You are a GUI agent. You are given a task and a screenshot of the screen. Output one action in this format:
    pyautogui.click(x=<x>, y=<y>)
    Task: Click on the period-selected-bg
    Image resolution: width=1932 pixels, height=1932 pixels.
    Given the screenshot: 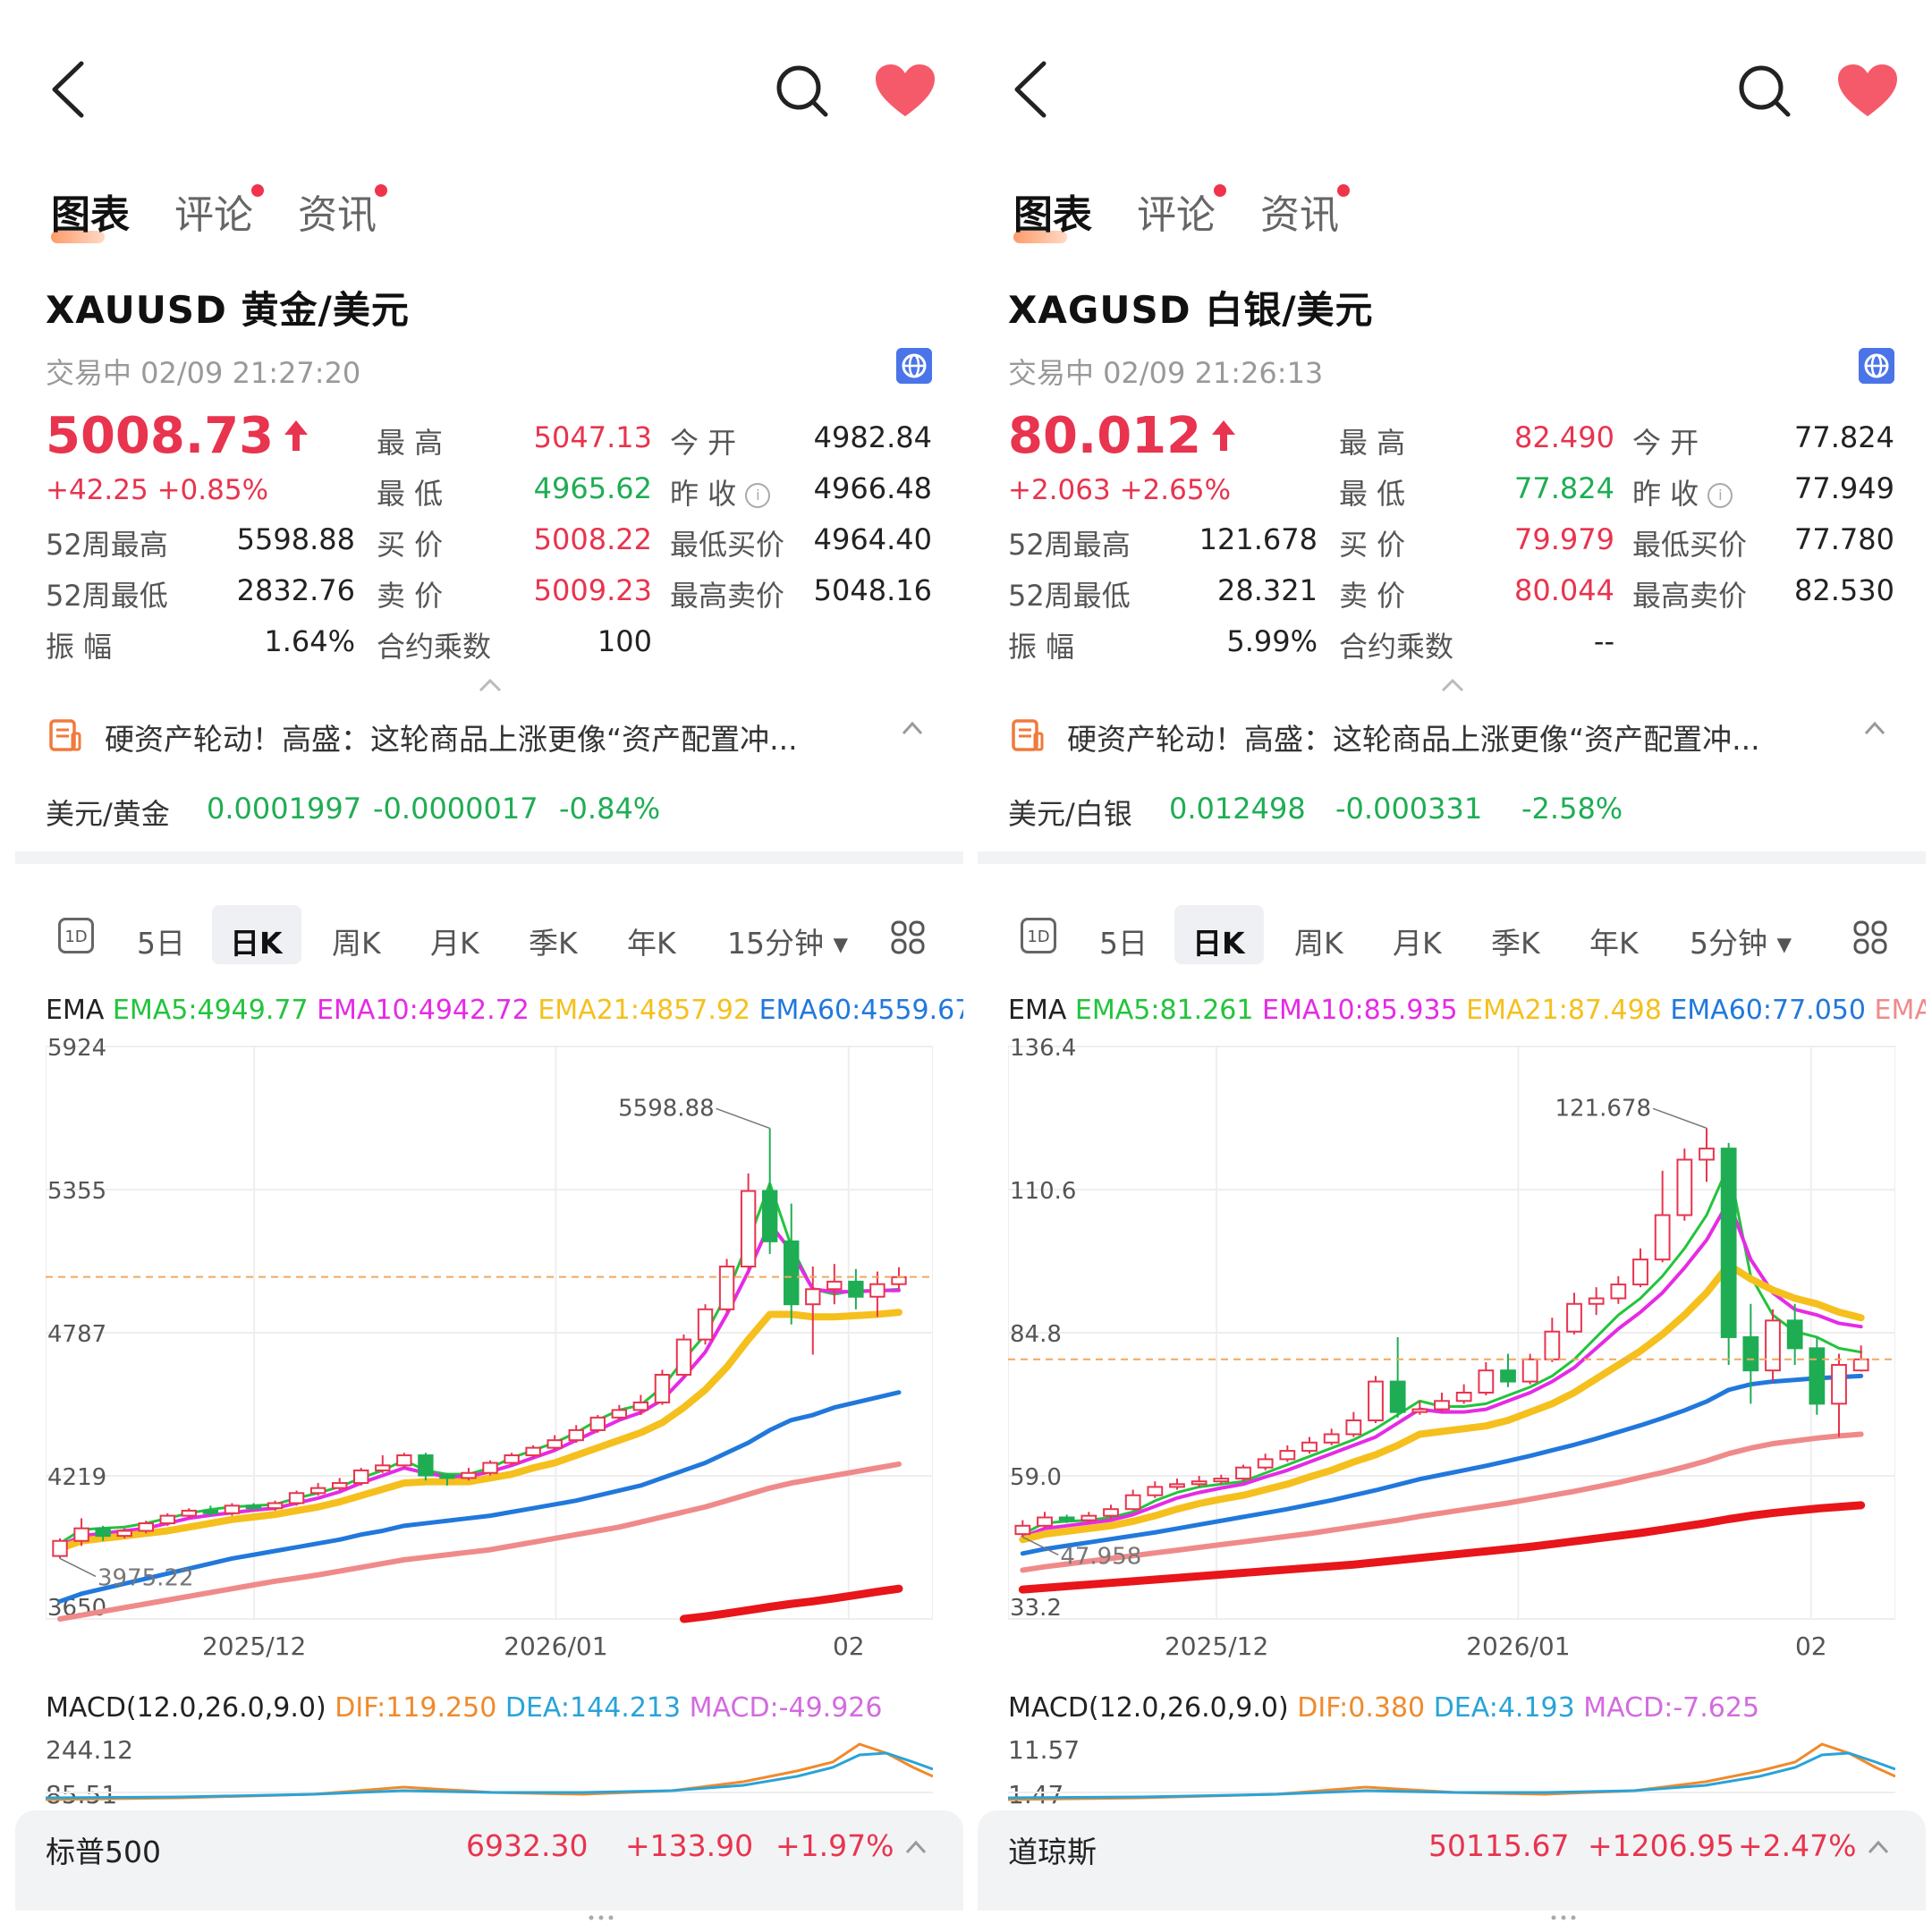 What is the action you would take?
    pyautogui.click(x=256, y=934)
    